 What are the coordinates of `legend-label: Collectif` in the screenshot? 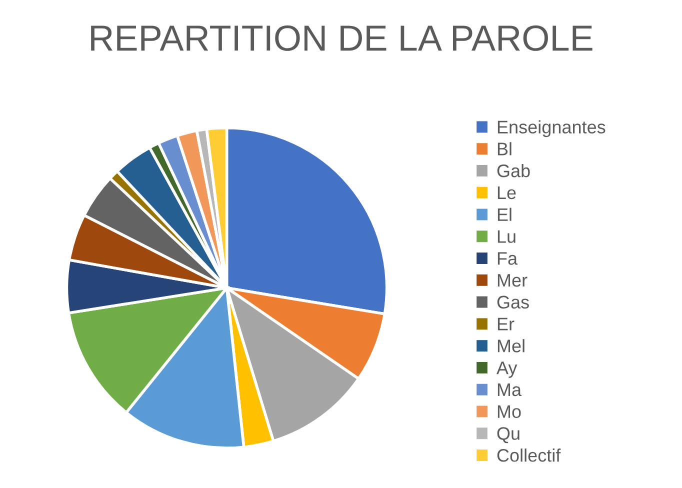 It's located at (529, 455).